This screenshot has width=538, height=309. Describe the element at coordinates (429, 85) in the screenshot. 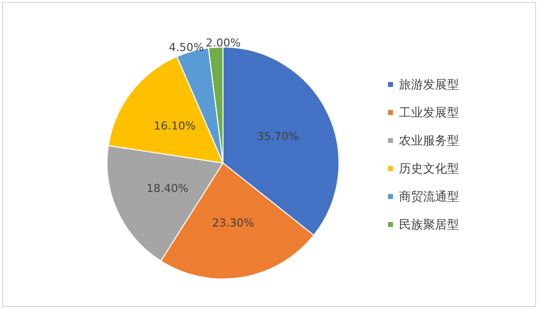

I see `legend-label: 旅游发展型` at that location.